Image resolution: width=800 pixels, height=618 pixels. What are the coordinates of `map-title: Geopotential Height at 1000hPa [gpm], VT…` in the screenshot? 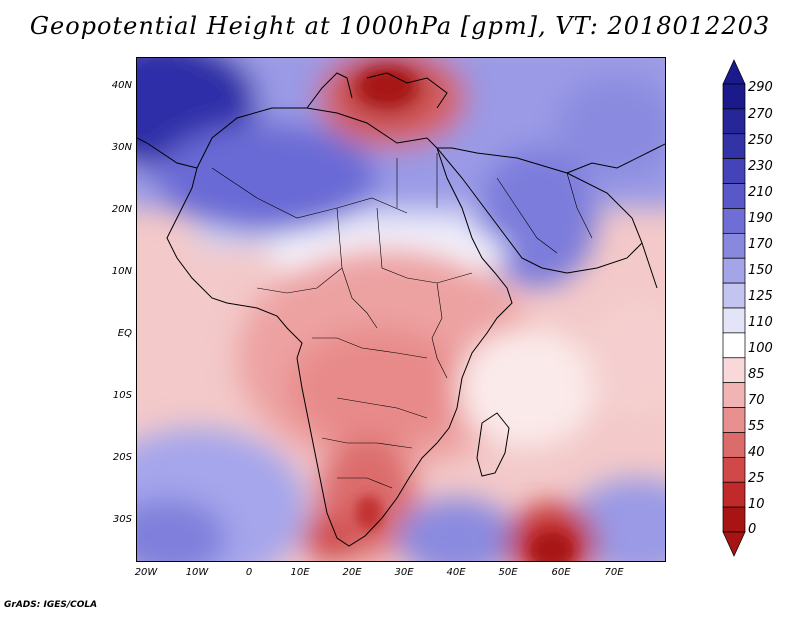 It's located at (400, 26).